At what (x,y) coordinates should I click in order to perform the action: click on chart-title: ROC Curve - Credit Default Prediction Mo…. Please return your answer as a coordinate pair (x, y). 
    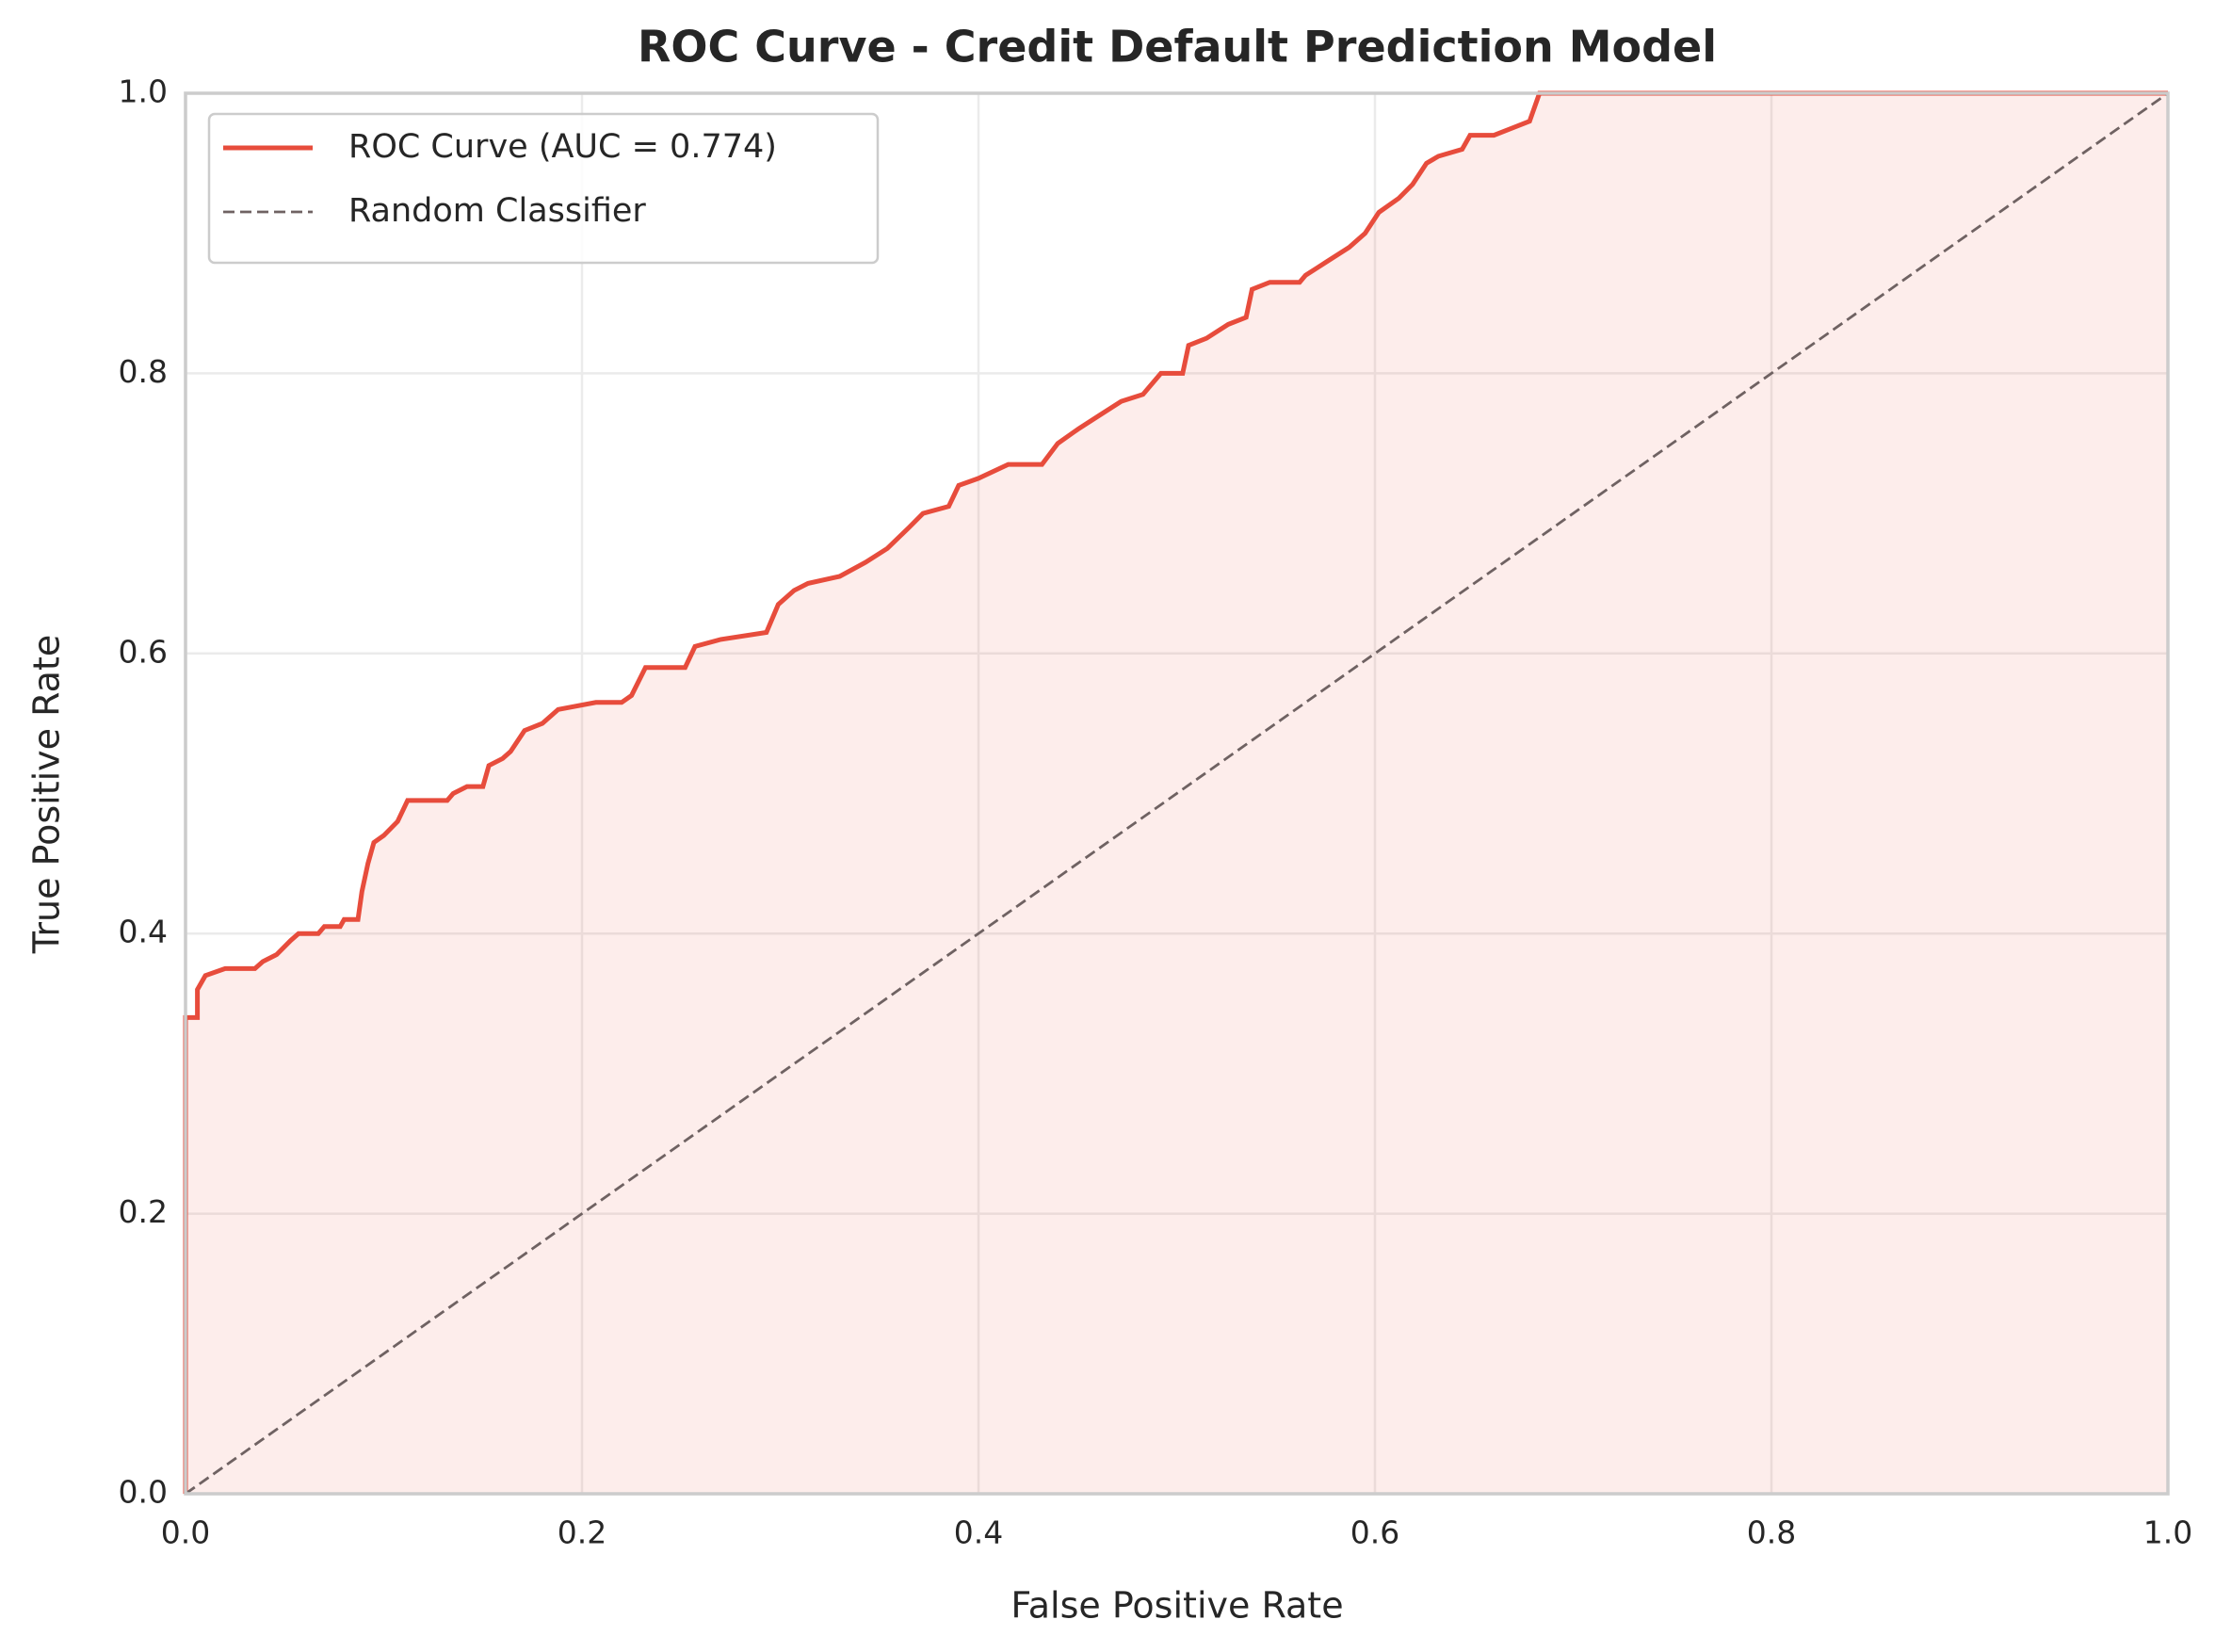
    Looking at the image, I should click on (1177, 48).